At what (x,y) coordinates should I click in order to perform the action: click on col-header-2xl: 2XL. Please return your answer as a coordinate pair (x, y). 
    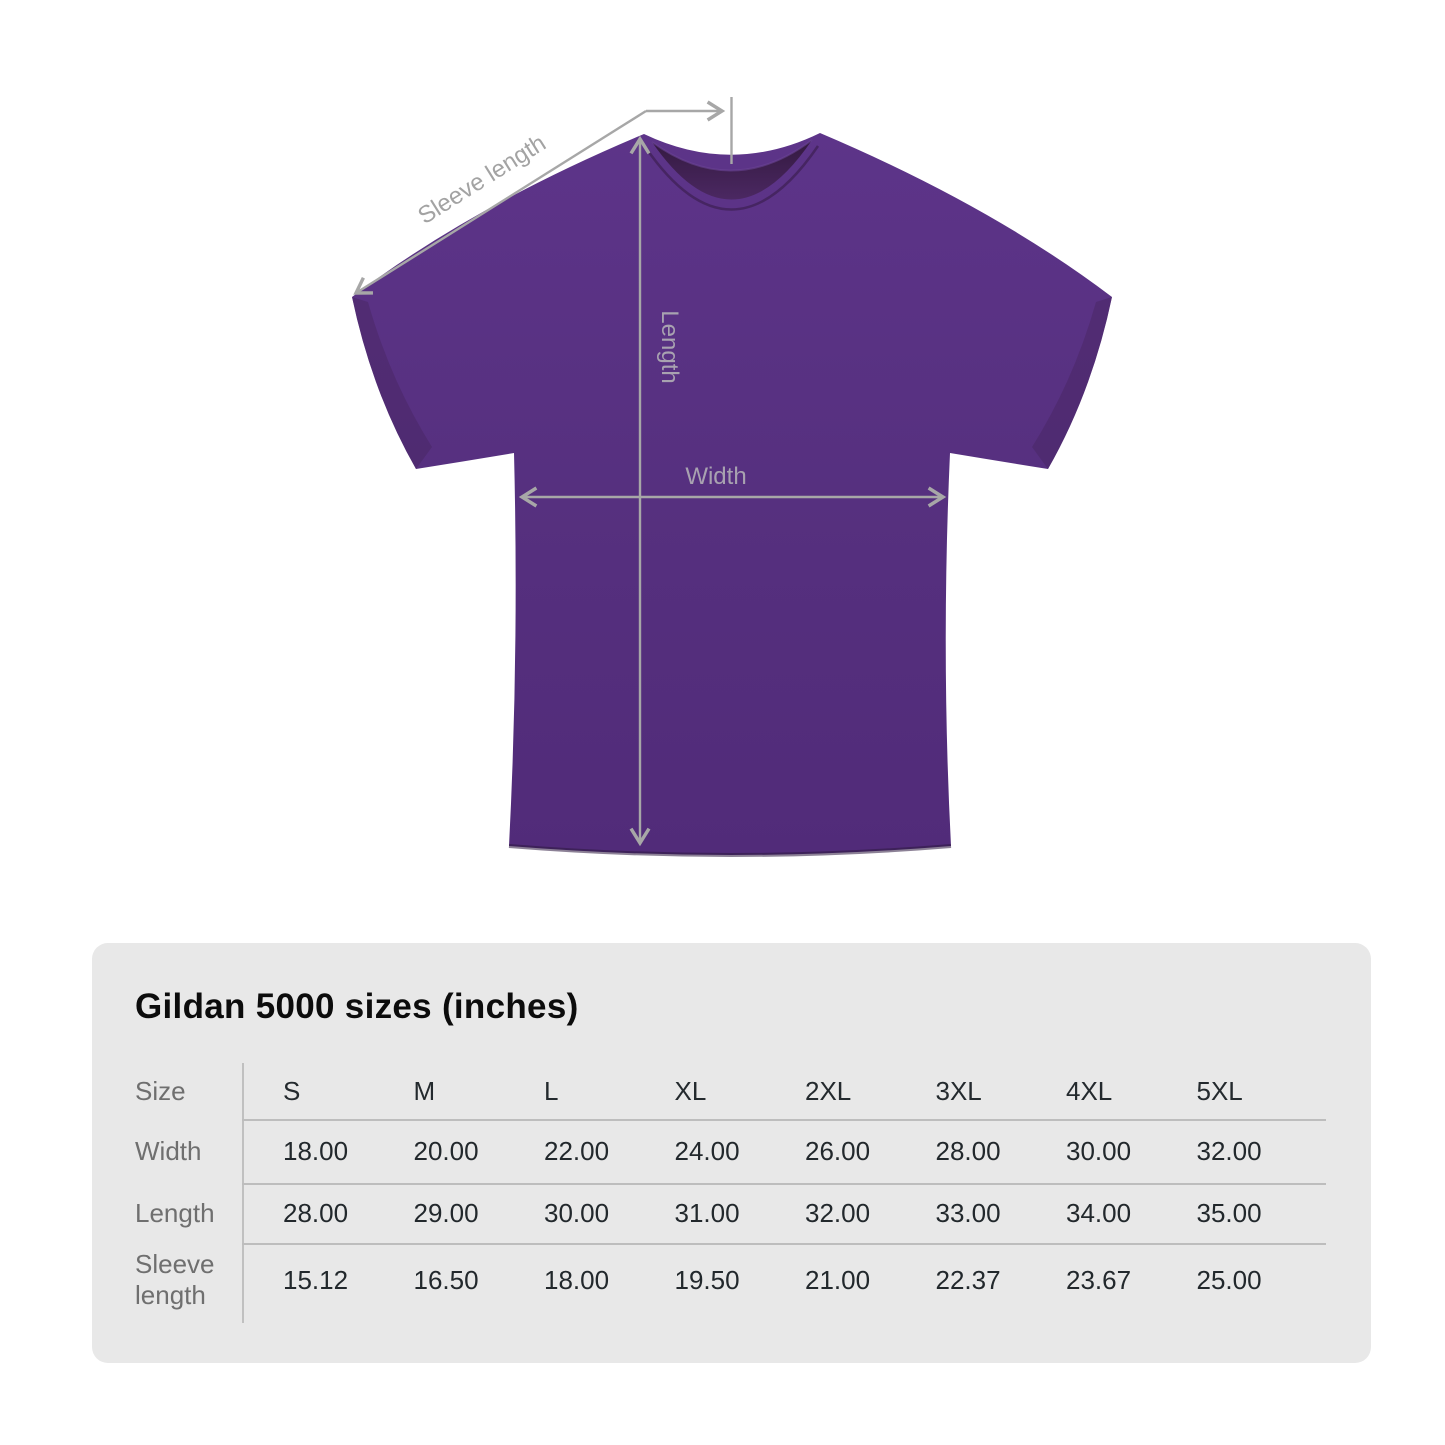
    Looking at the image, I should click on (828, 1090).